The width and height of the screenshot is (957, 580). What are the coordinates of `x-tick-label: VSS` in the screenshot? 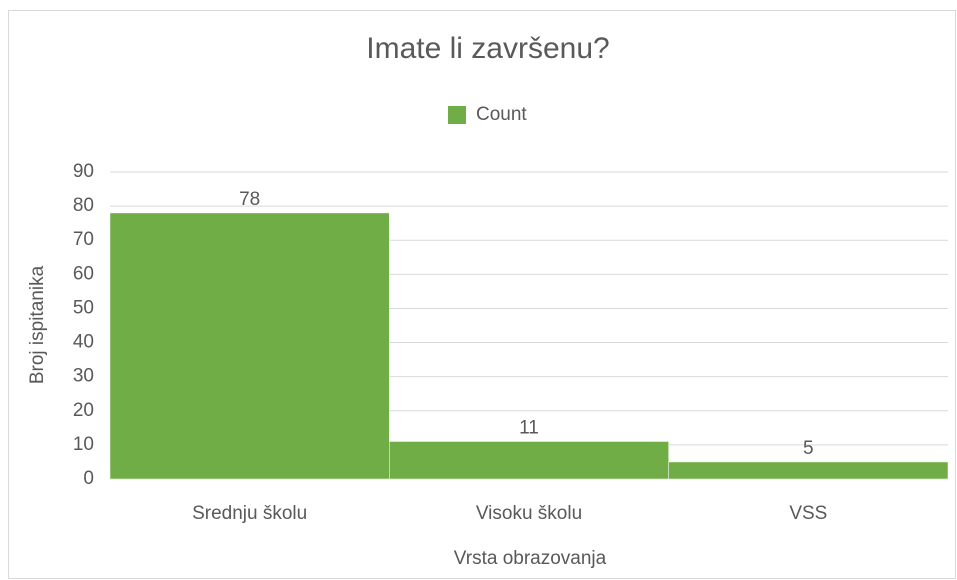 It's located at (808, 513).